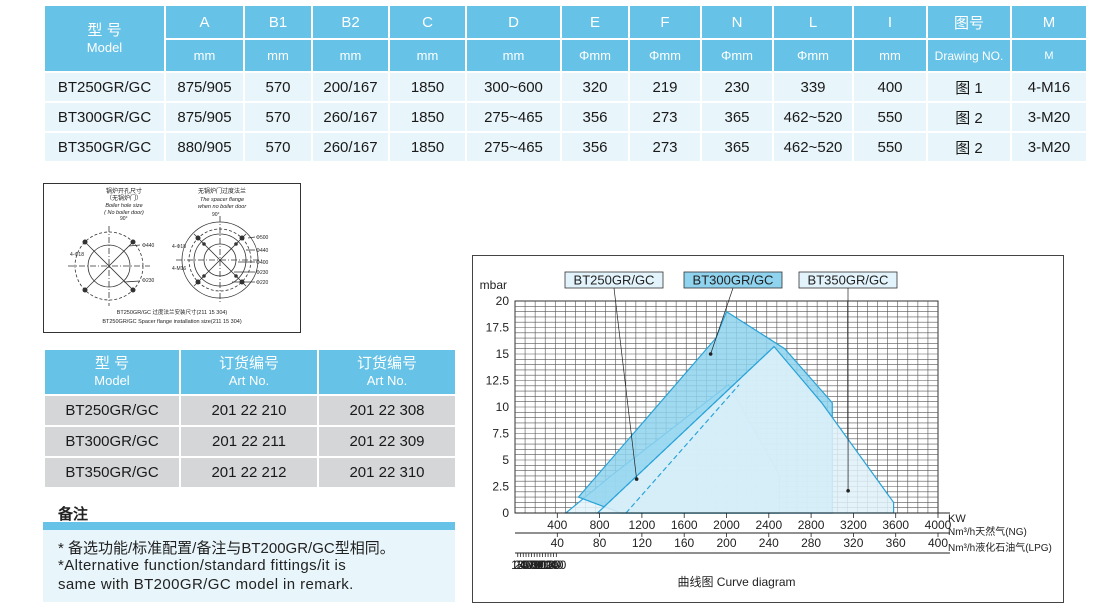 The height and width of the screenshot is (613, 1112). What do you see at coordinates (104, 30) in the screenshot?
I see `model-header-cn: 型 号` at bounding box center [104, 30].